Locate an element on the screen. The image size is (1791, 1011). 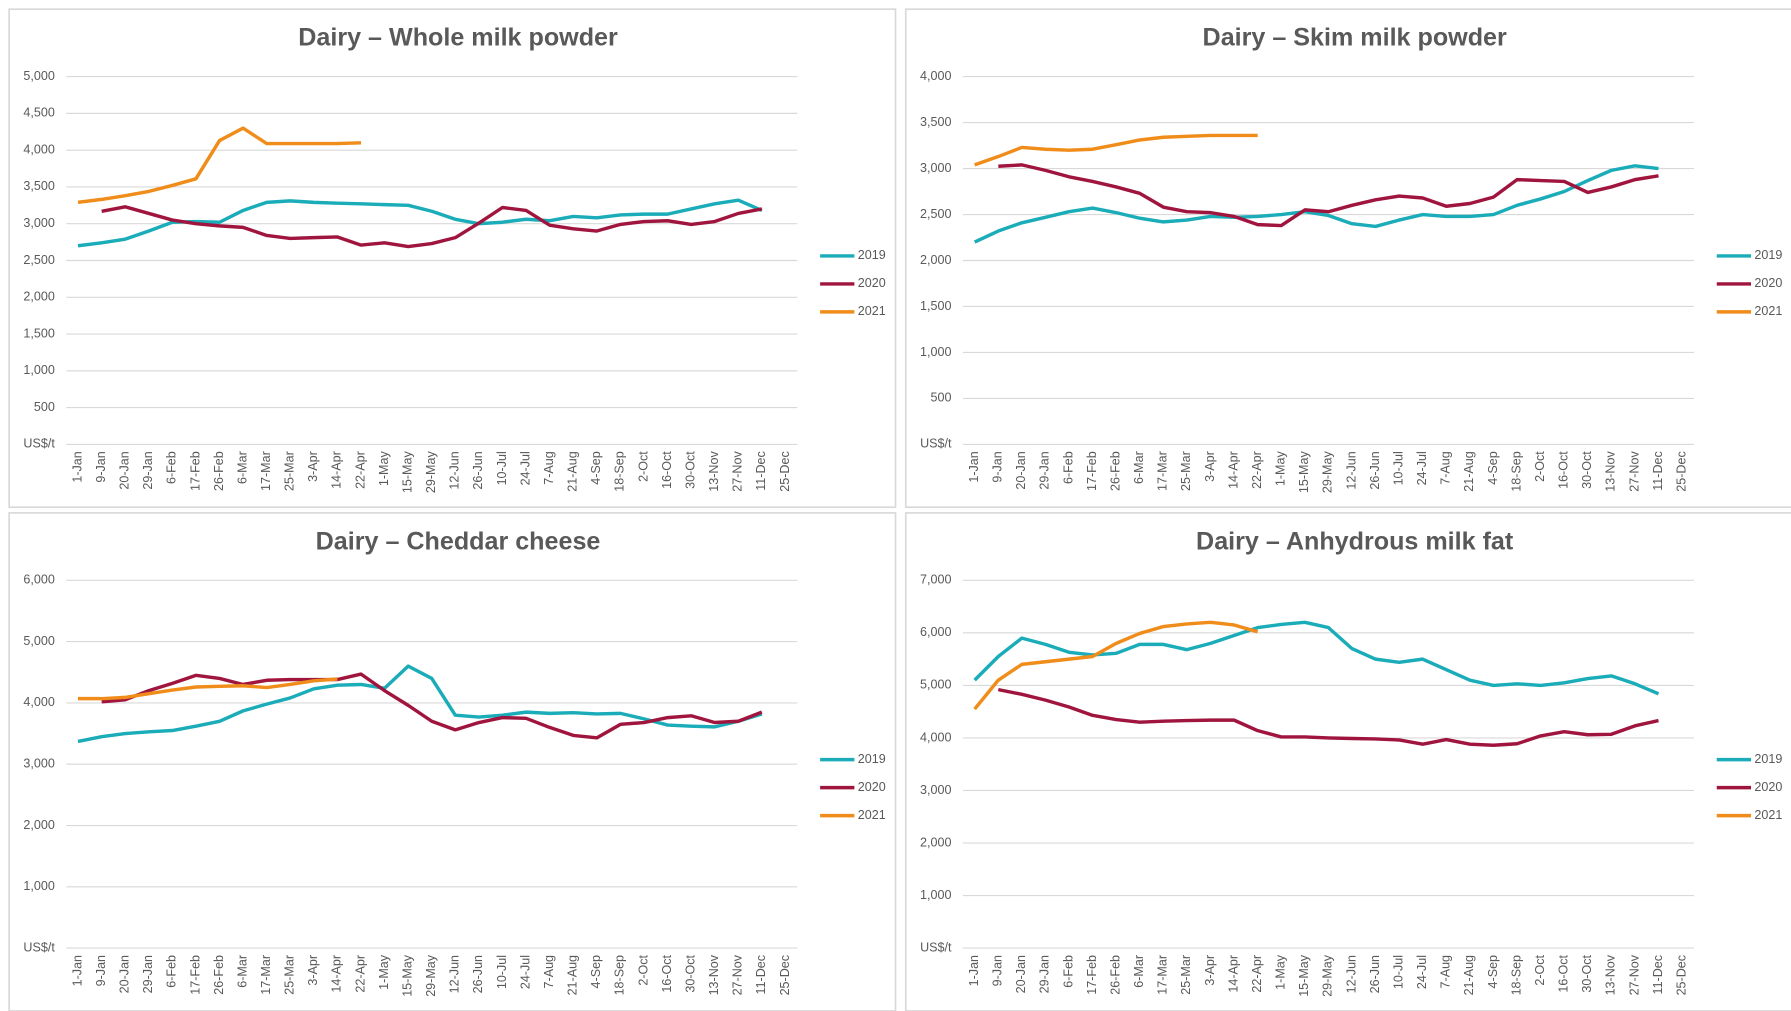
x-tick-label: 22-Apr is located at coordinates (1257, 470).